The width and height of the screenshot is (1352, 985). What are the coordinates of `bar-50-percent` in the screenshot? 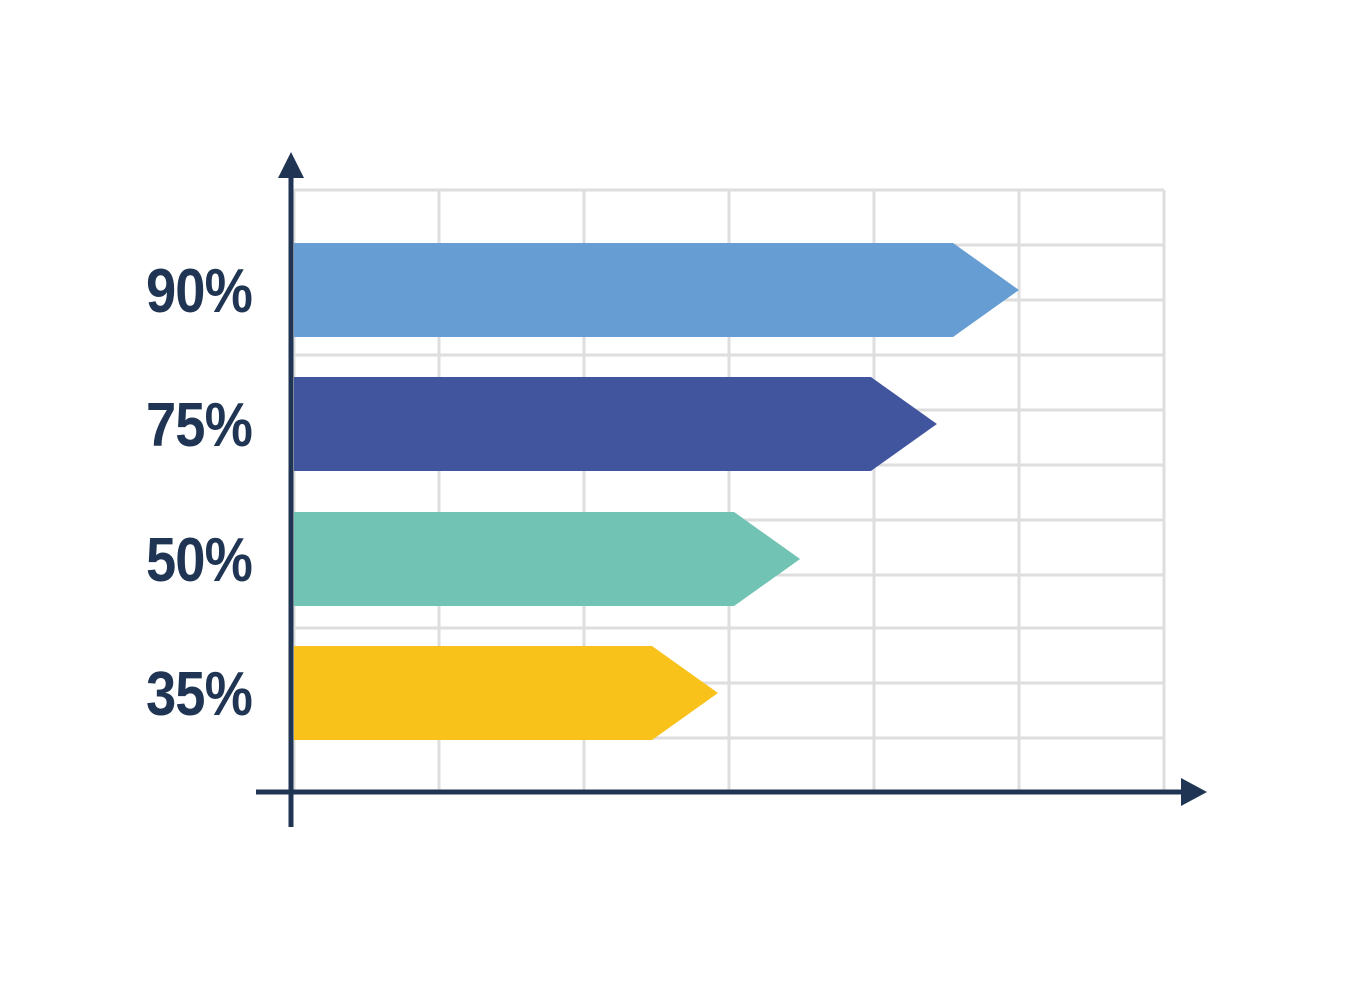 It's located at (547, 559).